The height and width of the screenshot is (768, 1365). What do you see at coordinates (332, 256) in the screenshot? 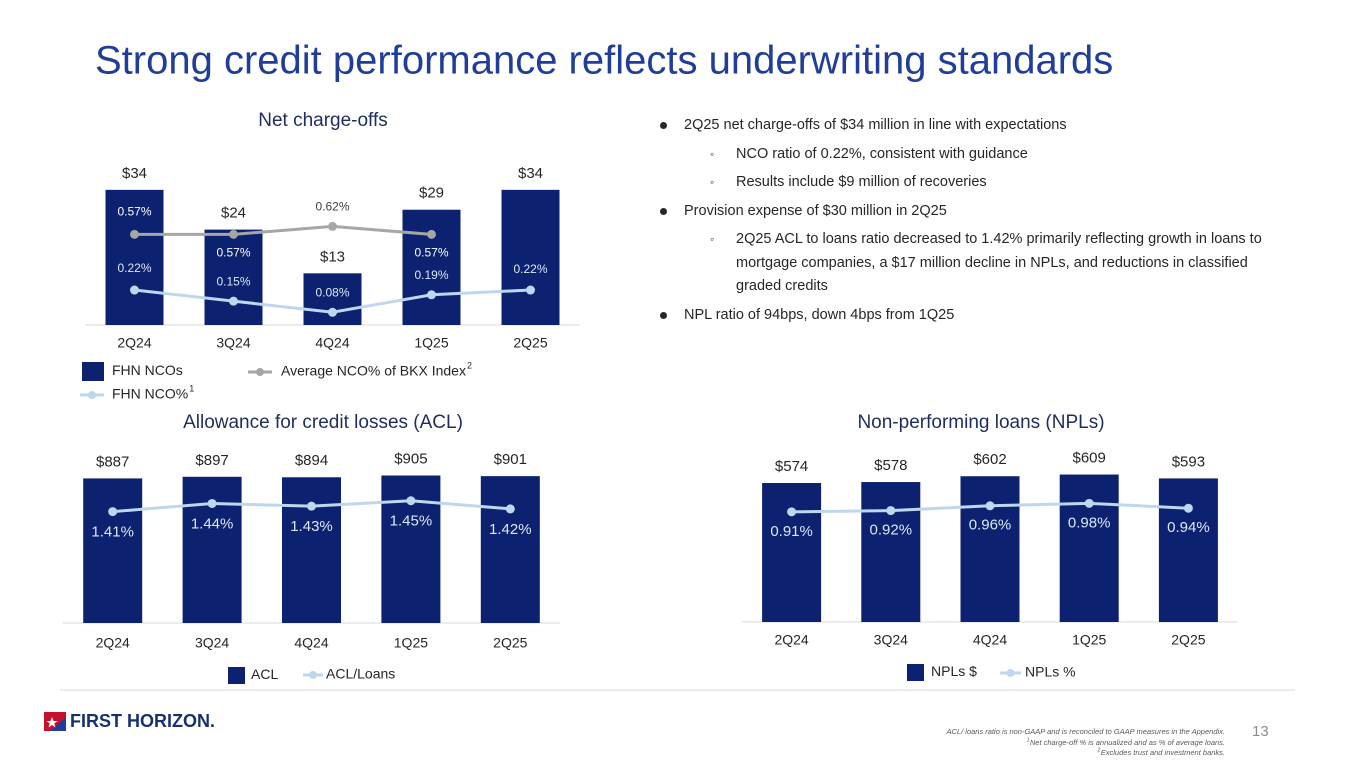
I see `bar-label: $13` at bounding box center [332, 256].